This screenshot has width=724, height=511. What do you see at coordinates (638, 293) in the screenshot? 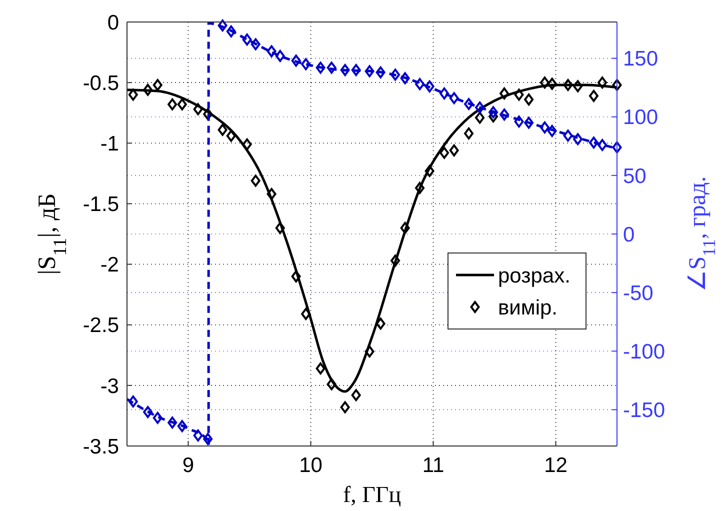
I see `y2-tick-label: -50` at bounding box center [638, 293].